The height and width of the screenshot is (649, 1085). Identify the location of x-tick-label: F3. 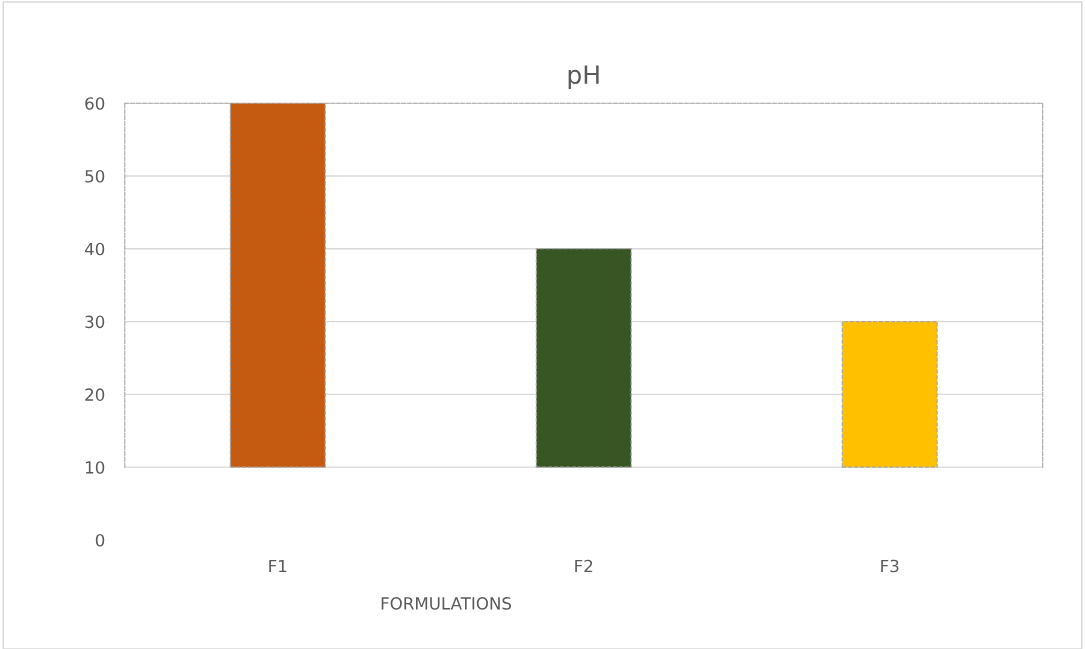
(890, 566).